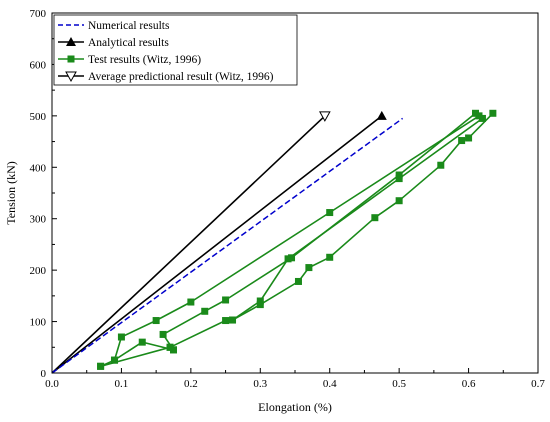 This screenshot has width=550, height=422. I want to click on y-tick-label-0: 0, so click(44, 374).